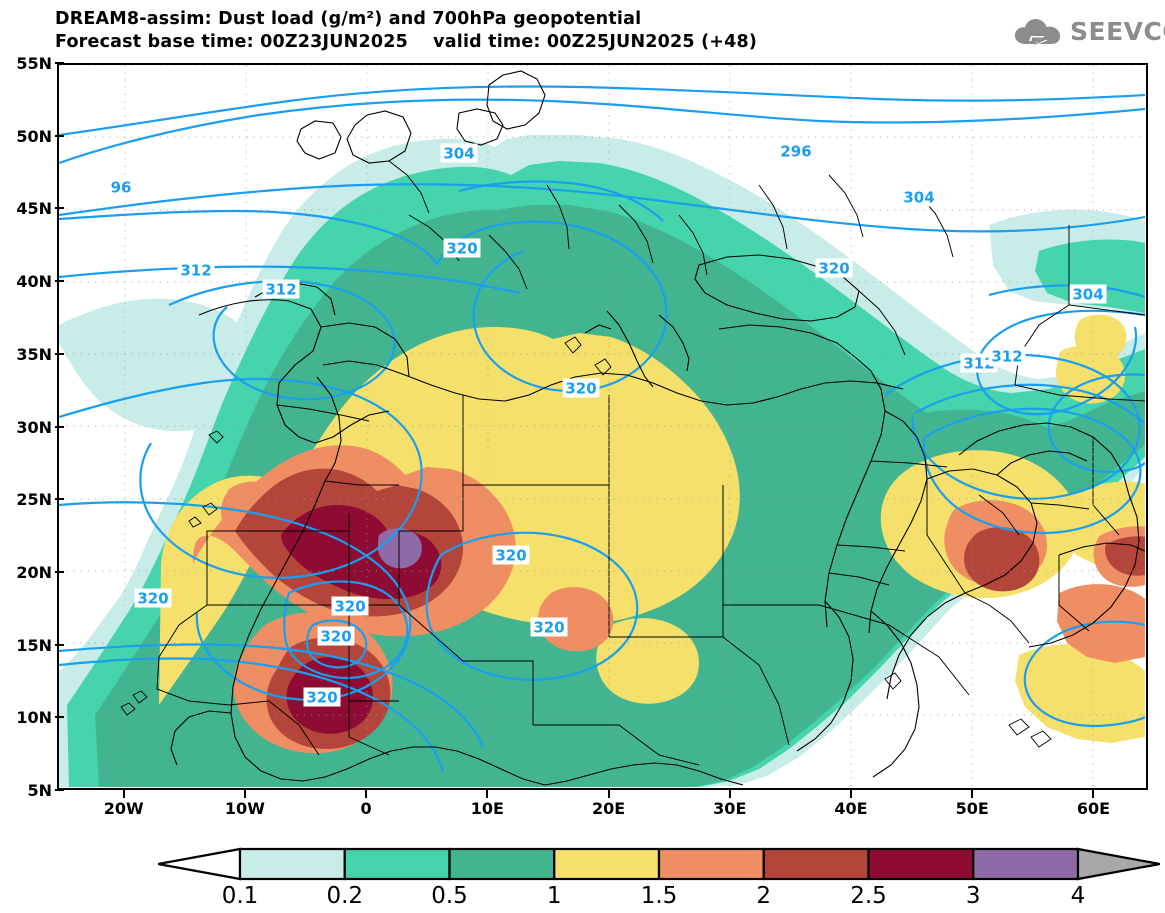  I want to click on lon-tick-label: 0, so click(366, 808).